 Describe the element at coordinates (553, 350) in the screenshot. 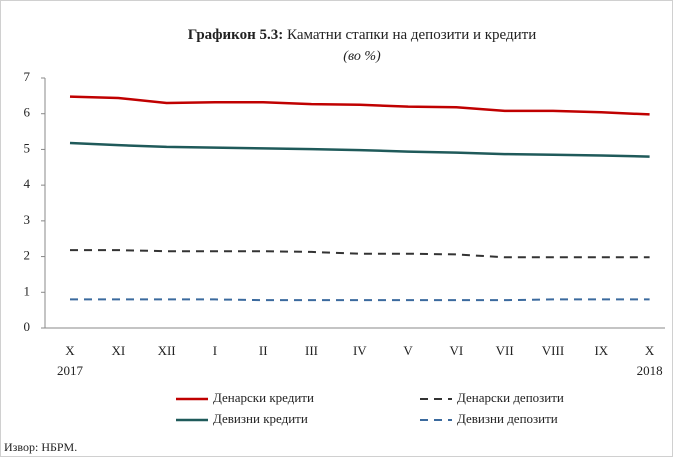

I see `x-tick-label: VIII` at that location.